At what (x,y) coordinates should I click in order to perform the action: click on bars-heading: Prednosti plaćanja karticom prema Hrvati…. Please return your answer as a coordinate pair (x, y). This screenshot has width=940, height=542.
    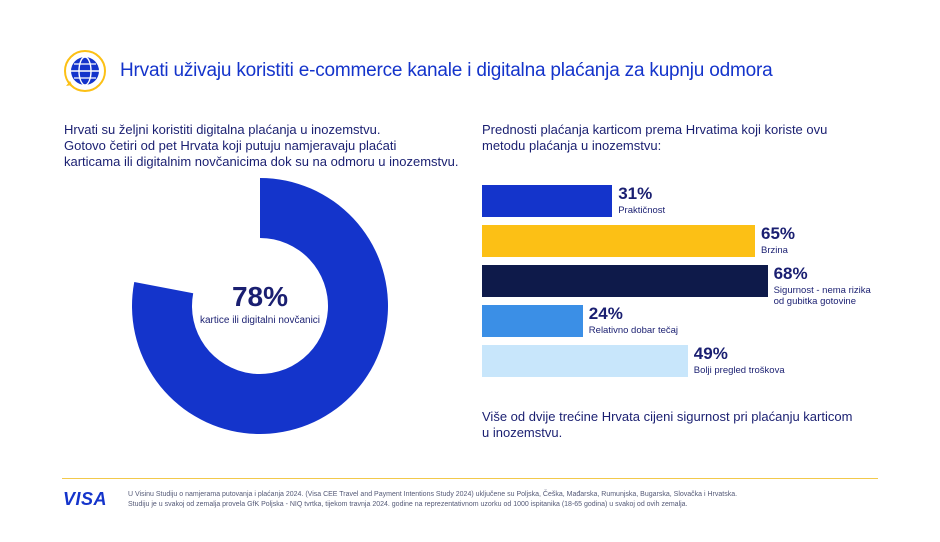
    Looking at the image, I should click on (655, 137).